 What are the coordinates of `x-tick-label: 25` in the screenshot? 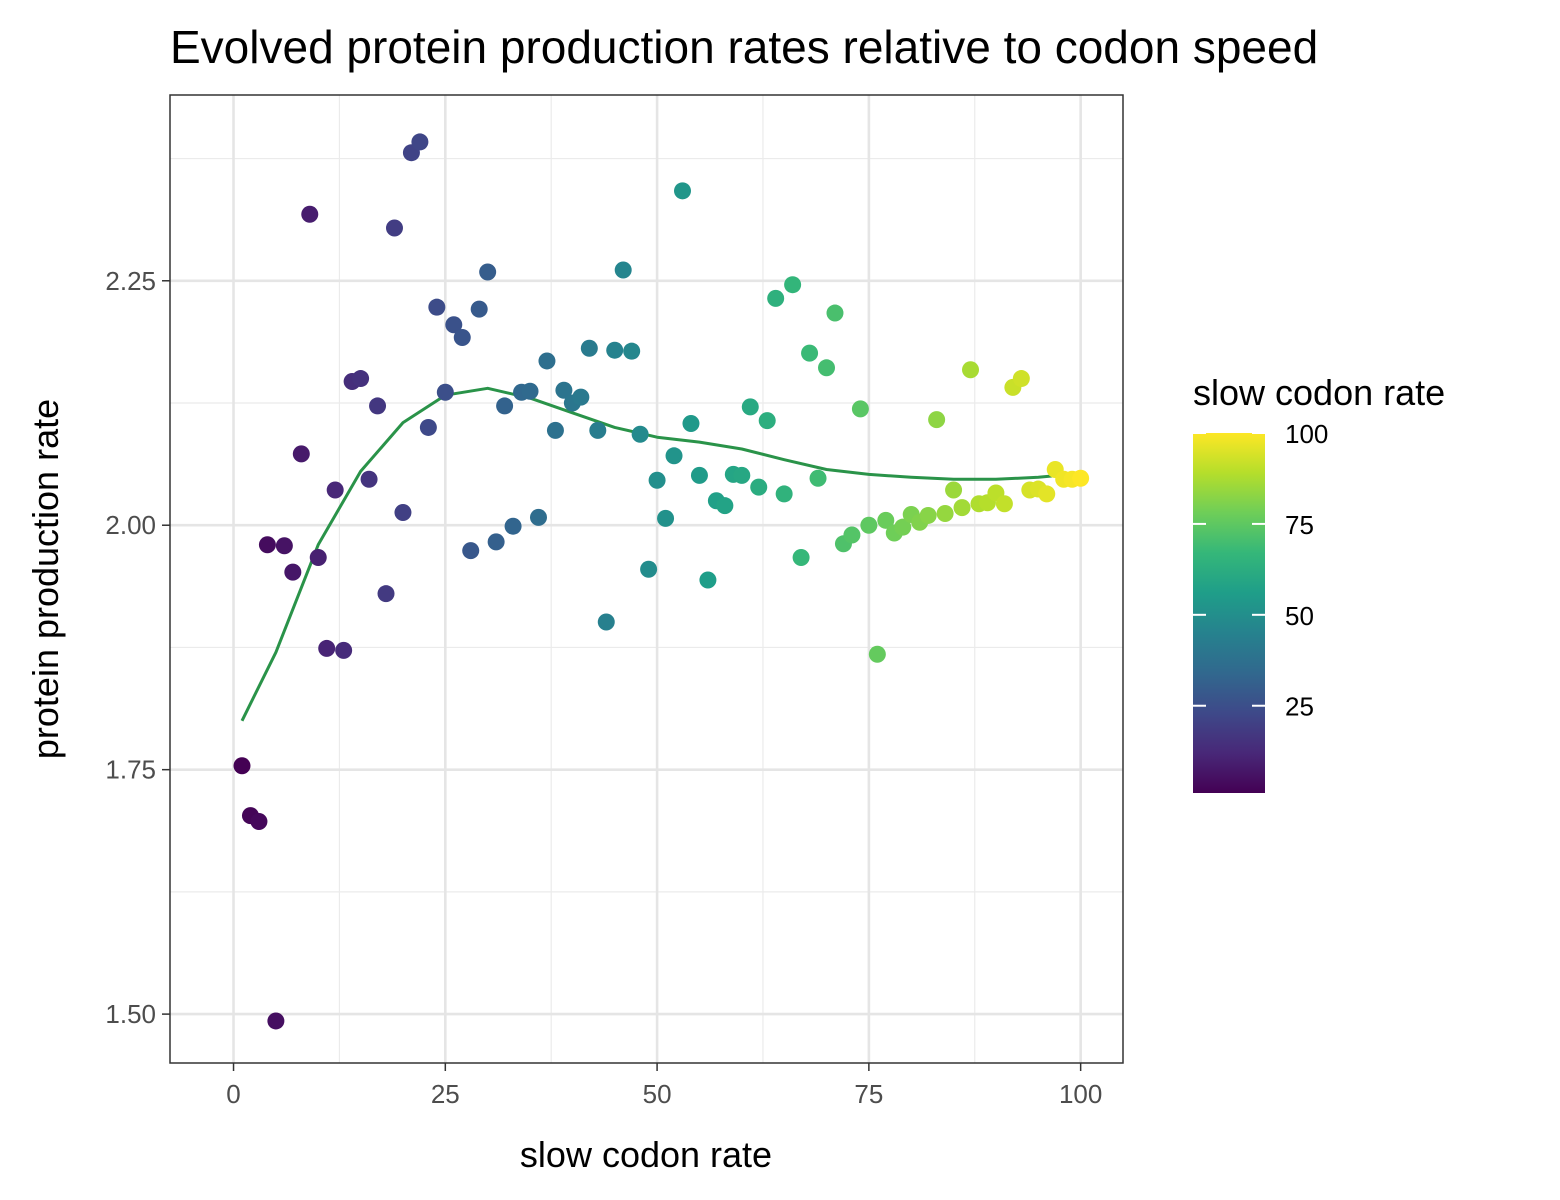 It's located at (445, 1094).